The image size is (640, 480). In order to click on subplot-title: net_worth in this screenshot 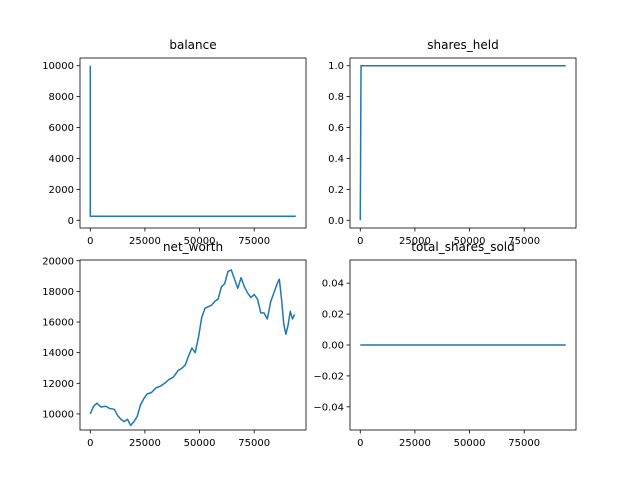, I will do `click(193, 247)`.